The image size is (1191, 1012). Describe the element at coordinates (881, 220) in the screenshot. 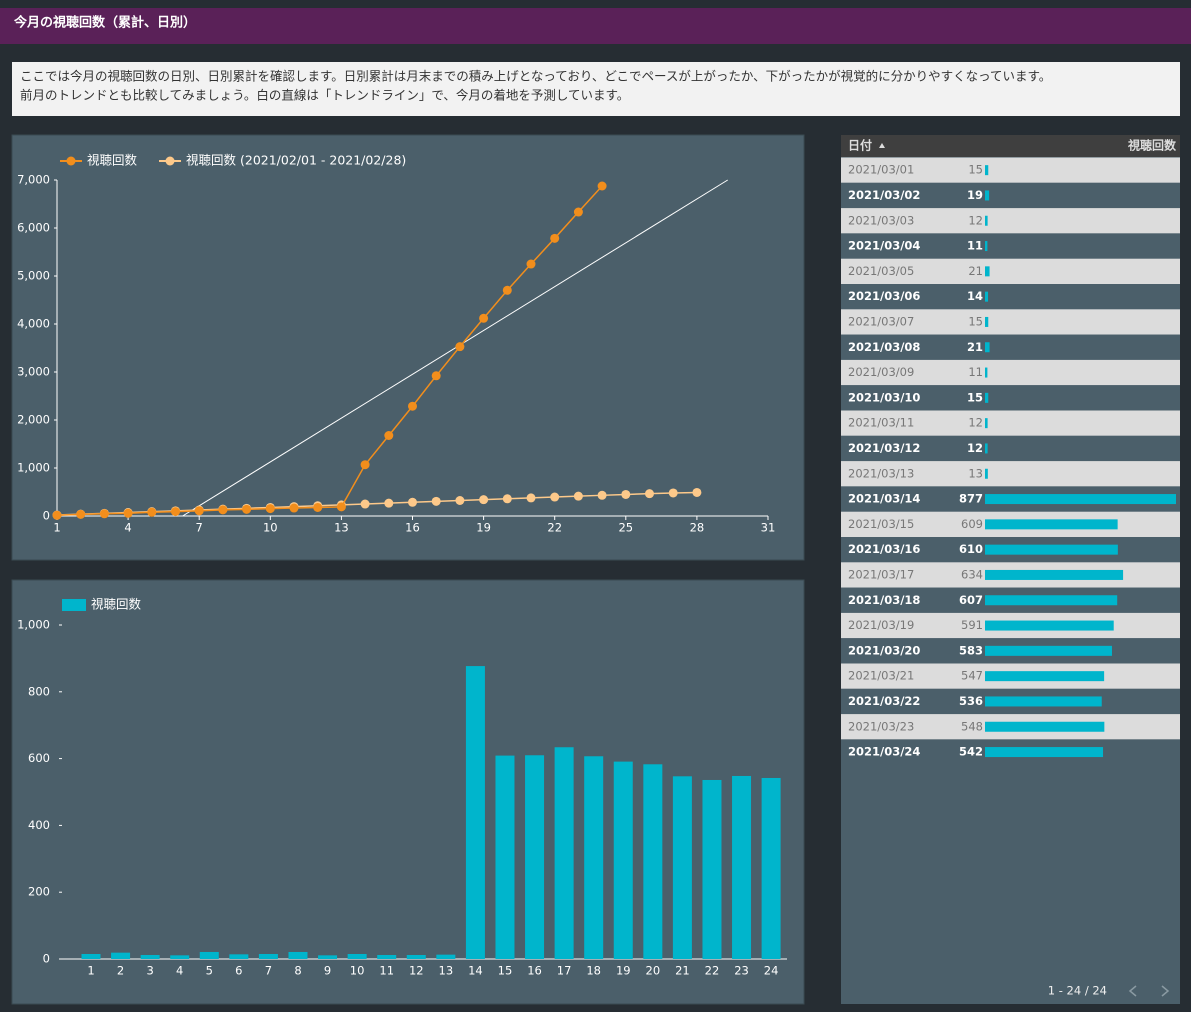

I see `table-cell: 2021/03/03` at that location.